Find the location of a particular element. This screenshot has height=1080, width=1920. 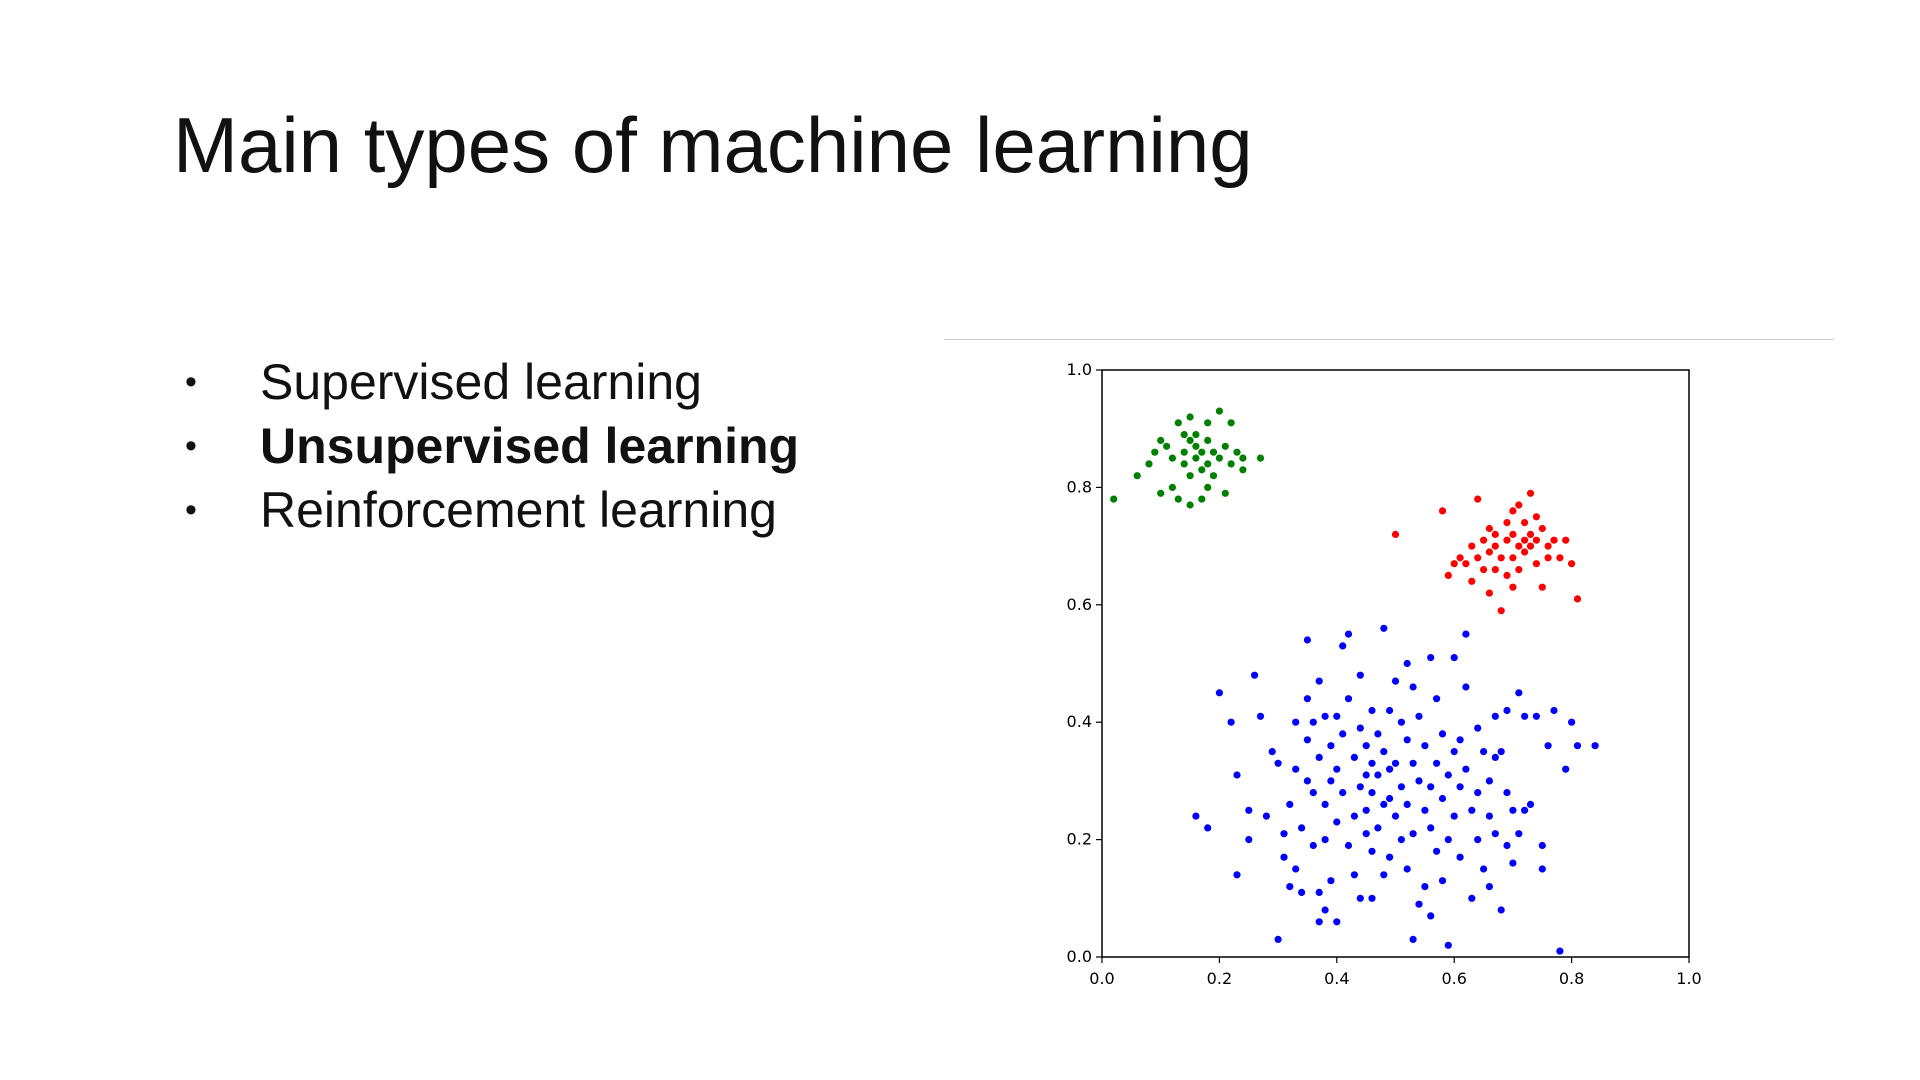

bullet-text-supervised: Supervised learning is located at coordinates (481, 382).